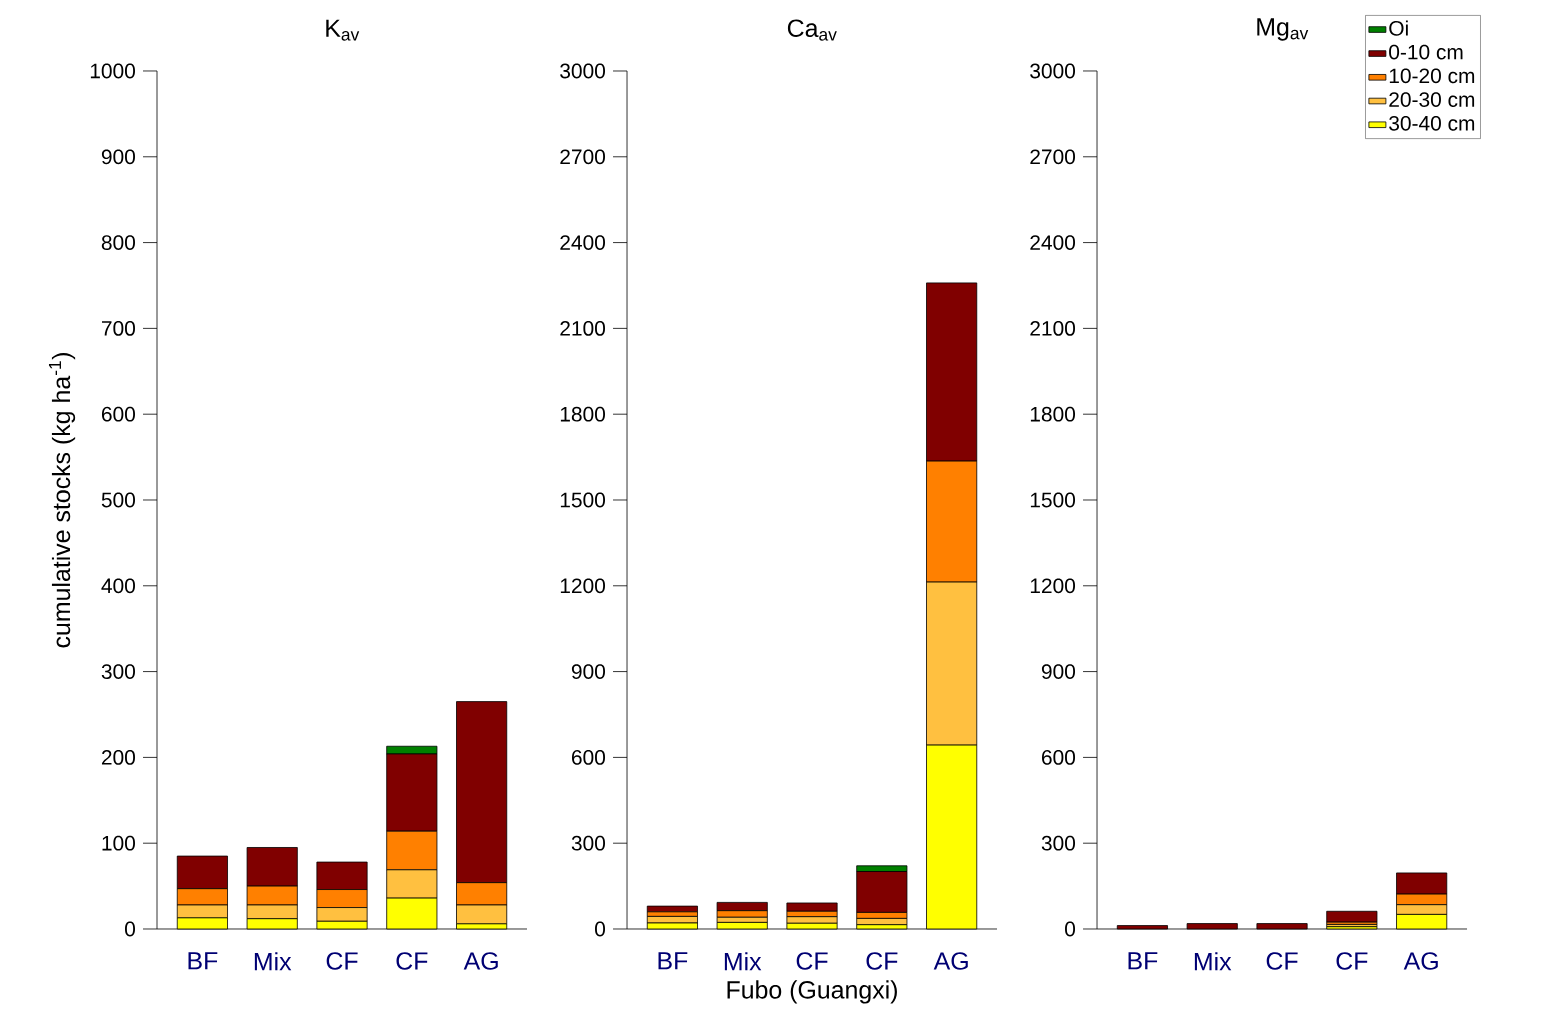  Describe the element at coordinates (812, 30) in the screenshot. I see `chart-title: Ca$_{av}$` at that location.